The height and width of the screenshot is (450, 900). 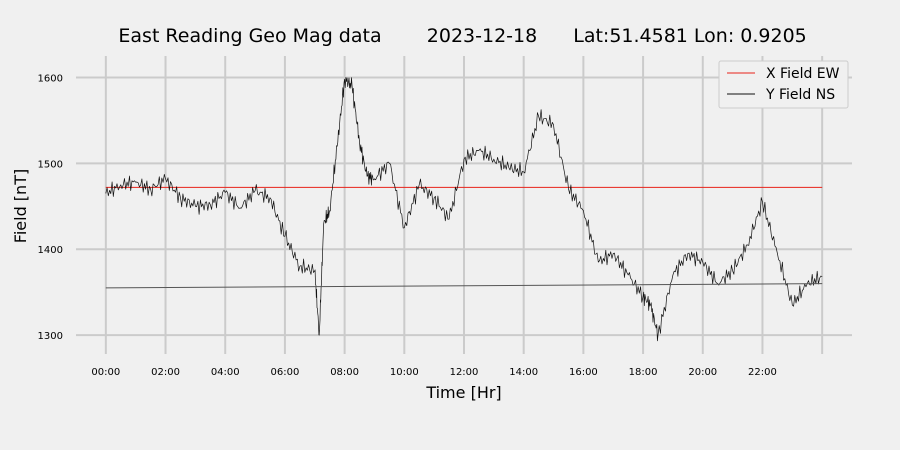 I want to click on legend-label-y-field: Y Field NS, so click(x=800, y=95).